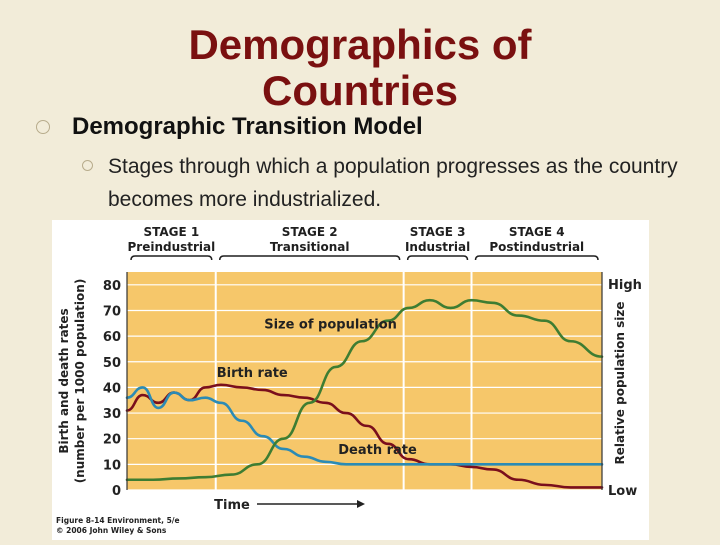 The image size is (720, 545). Describe the element at coordinates (112, 388) in the screenshot. I see `y-tick-label: 40` at that location.